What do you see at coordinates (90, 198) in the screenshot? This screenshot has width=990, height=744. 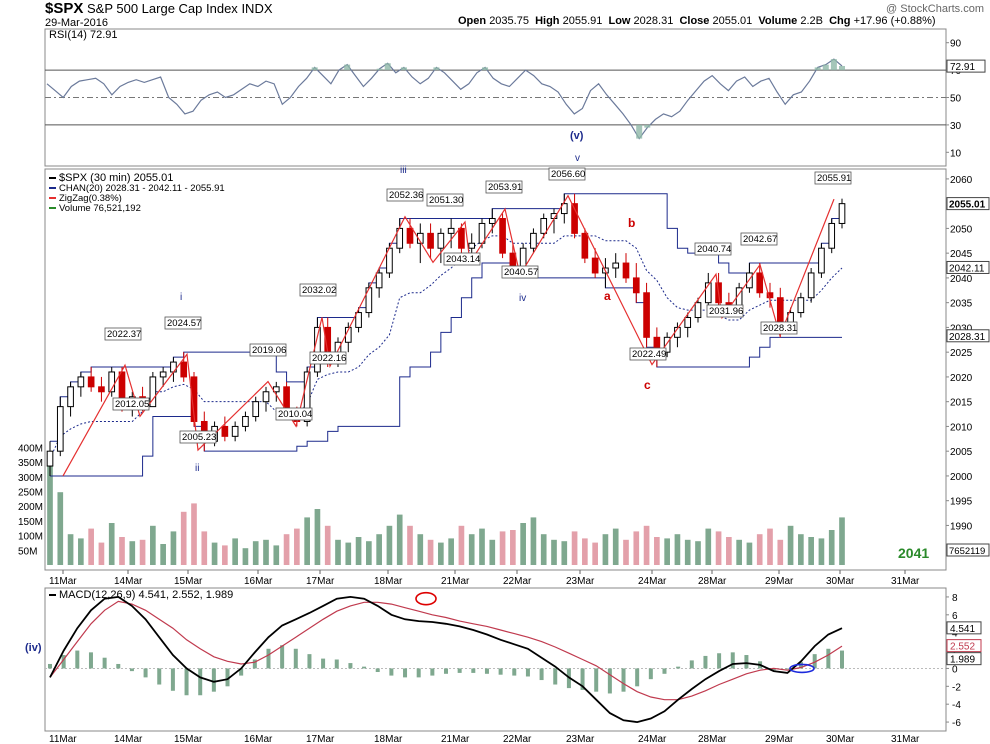 I see `price-legend-2: ZigZag(0.38%)` at bounding box center [90, 198].